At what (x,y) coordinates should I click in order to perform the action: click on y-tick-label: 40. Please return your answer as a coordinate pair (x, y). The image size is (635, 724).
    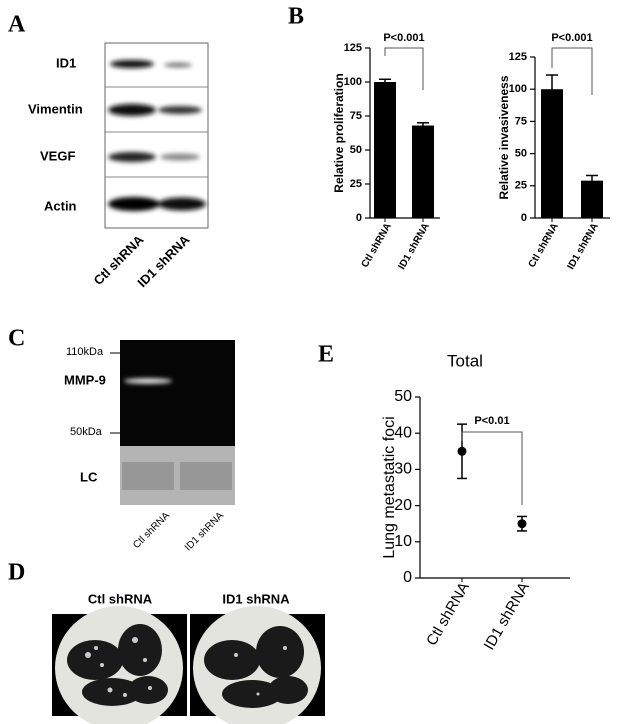
    Looking at the image, I should click on (403, 432).